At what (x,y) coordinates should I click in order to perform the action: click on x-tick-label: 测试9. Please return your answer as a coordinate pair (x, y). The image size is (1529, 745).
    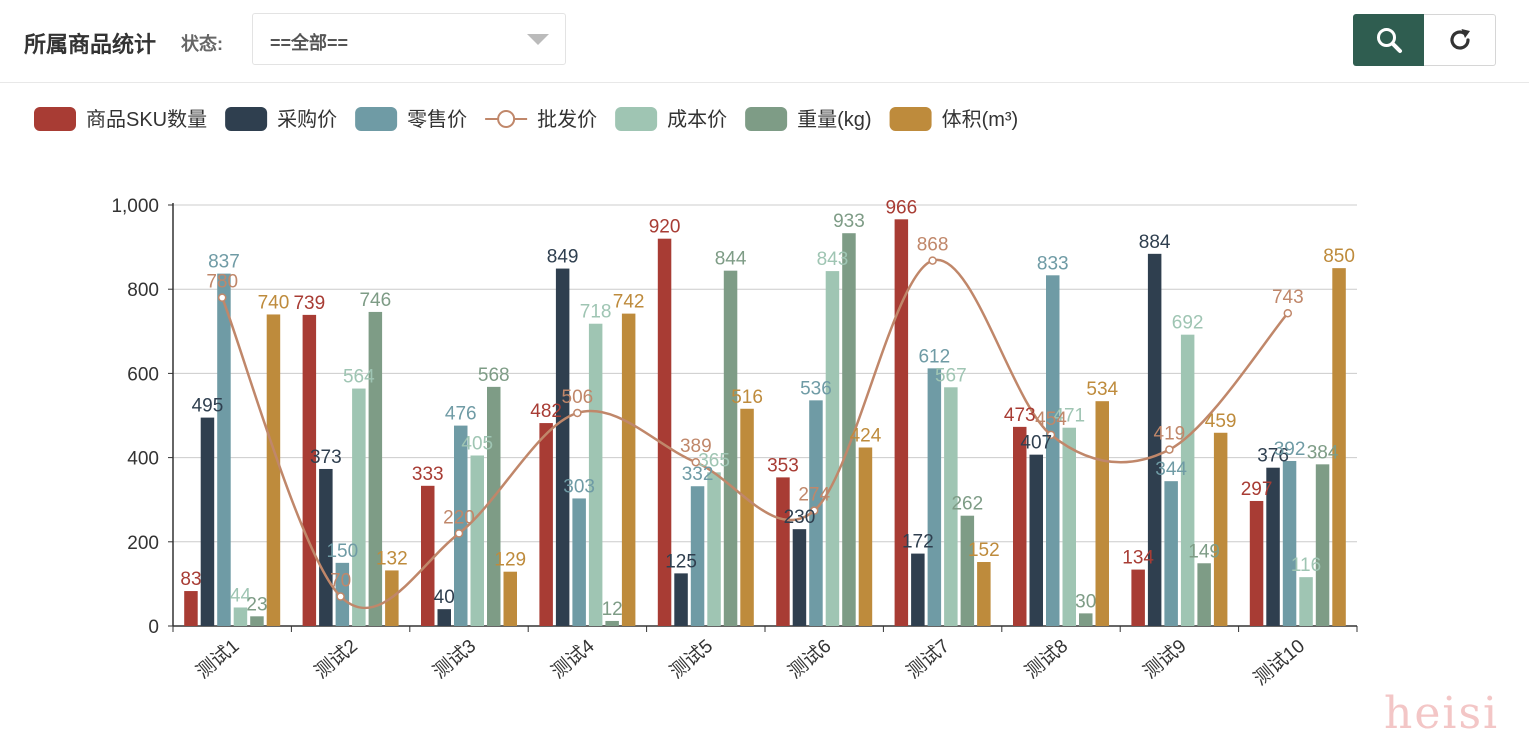
    Looking at the image, I should click on (1164, 659).